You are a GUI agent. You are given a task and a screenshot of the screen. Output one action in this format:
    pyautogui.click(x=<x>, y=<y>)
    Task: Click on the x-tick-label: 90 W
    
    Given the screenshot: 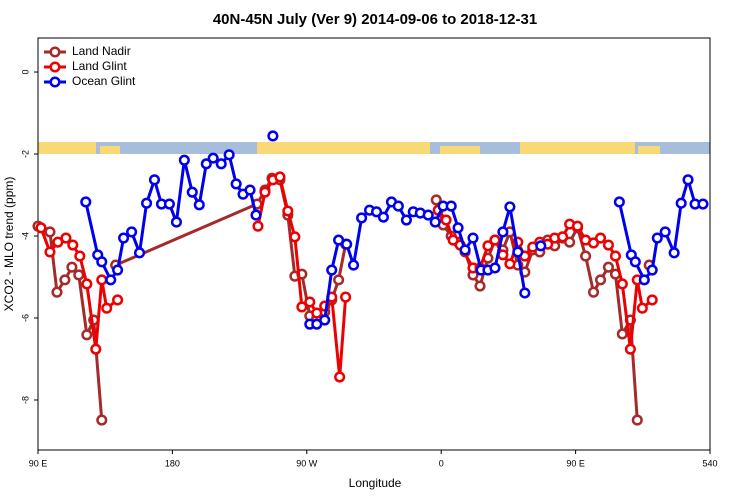 What is the action you would take?
    pyautogui.click(x=307, y=463)
    